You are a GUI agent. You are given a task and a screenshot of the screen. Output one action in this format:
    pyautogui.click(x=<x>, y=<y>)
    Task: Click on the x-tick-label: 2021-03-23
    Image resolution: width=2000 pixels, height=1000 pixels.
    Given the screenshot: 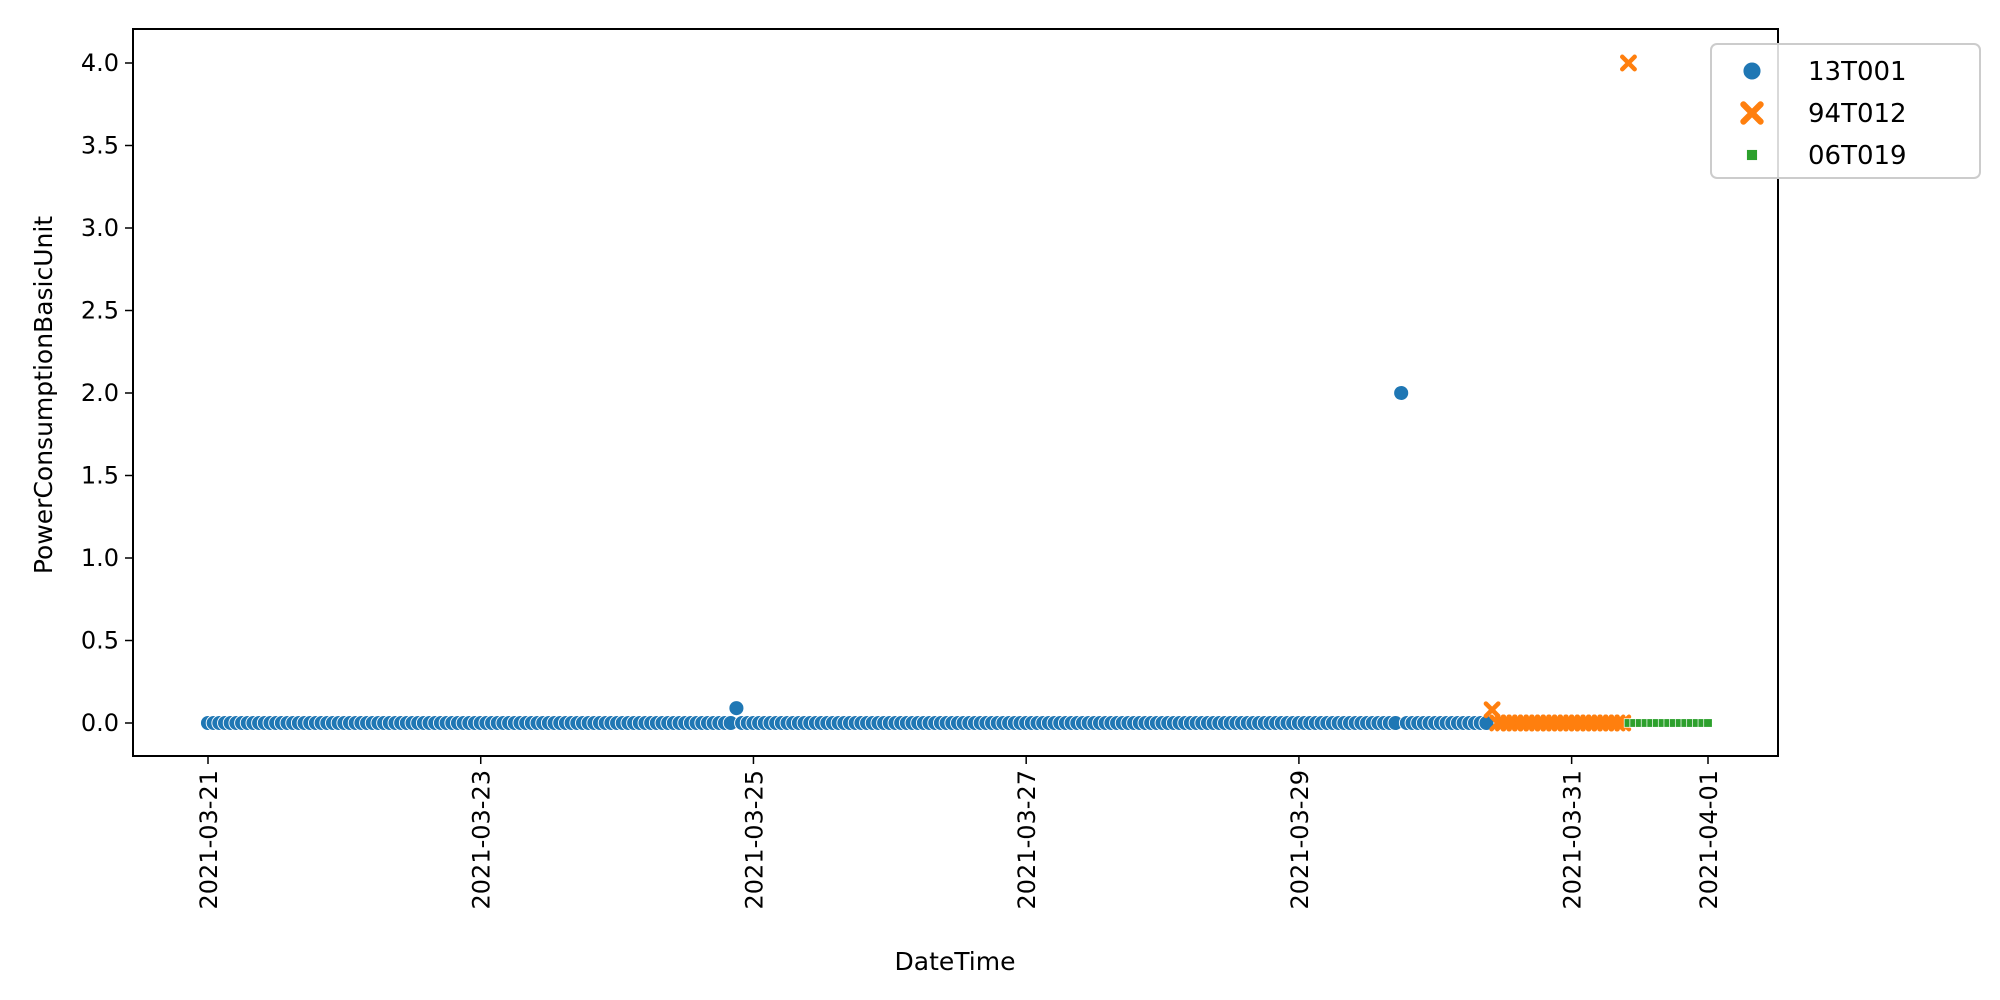 What is the action you would take?
    pyautogui.click(x=482, y=839)
    